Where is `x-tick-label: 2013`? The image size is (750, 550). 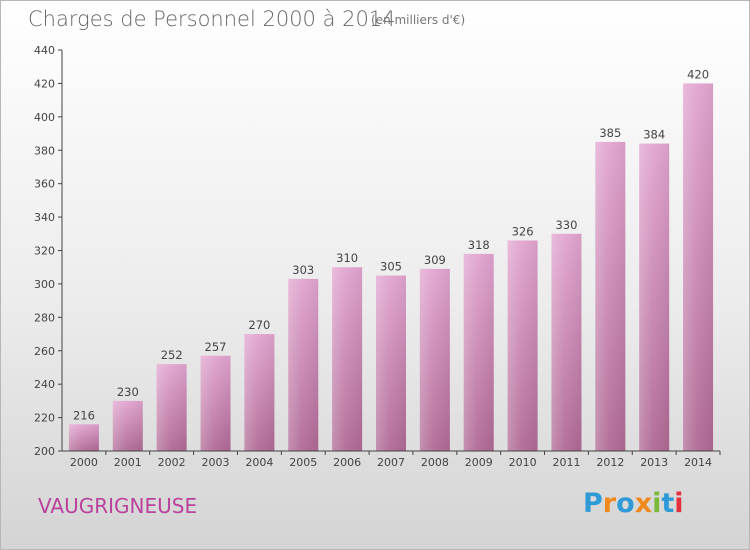 x-tick-label: 2013 is located at coordinates (654, 462).